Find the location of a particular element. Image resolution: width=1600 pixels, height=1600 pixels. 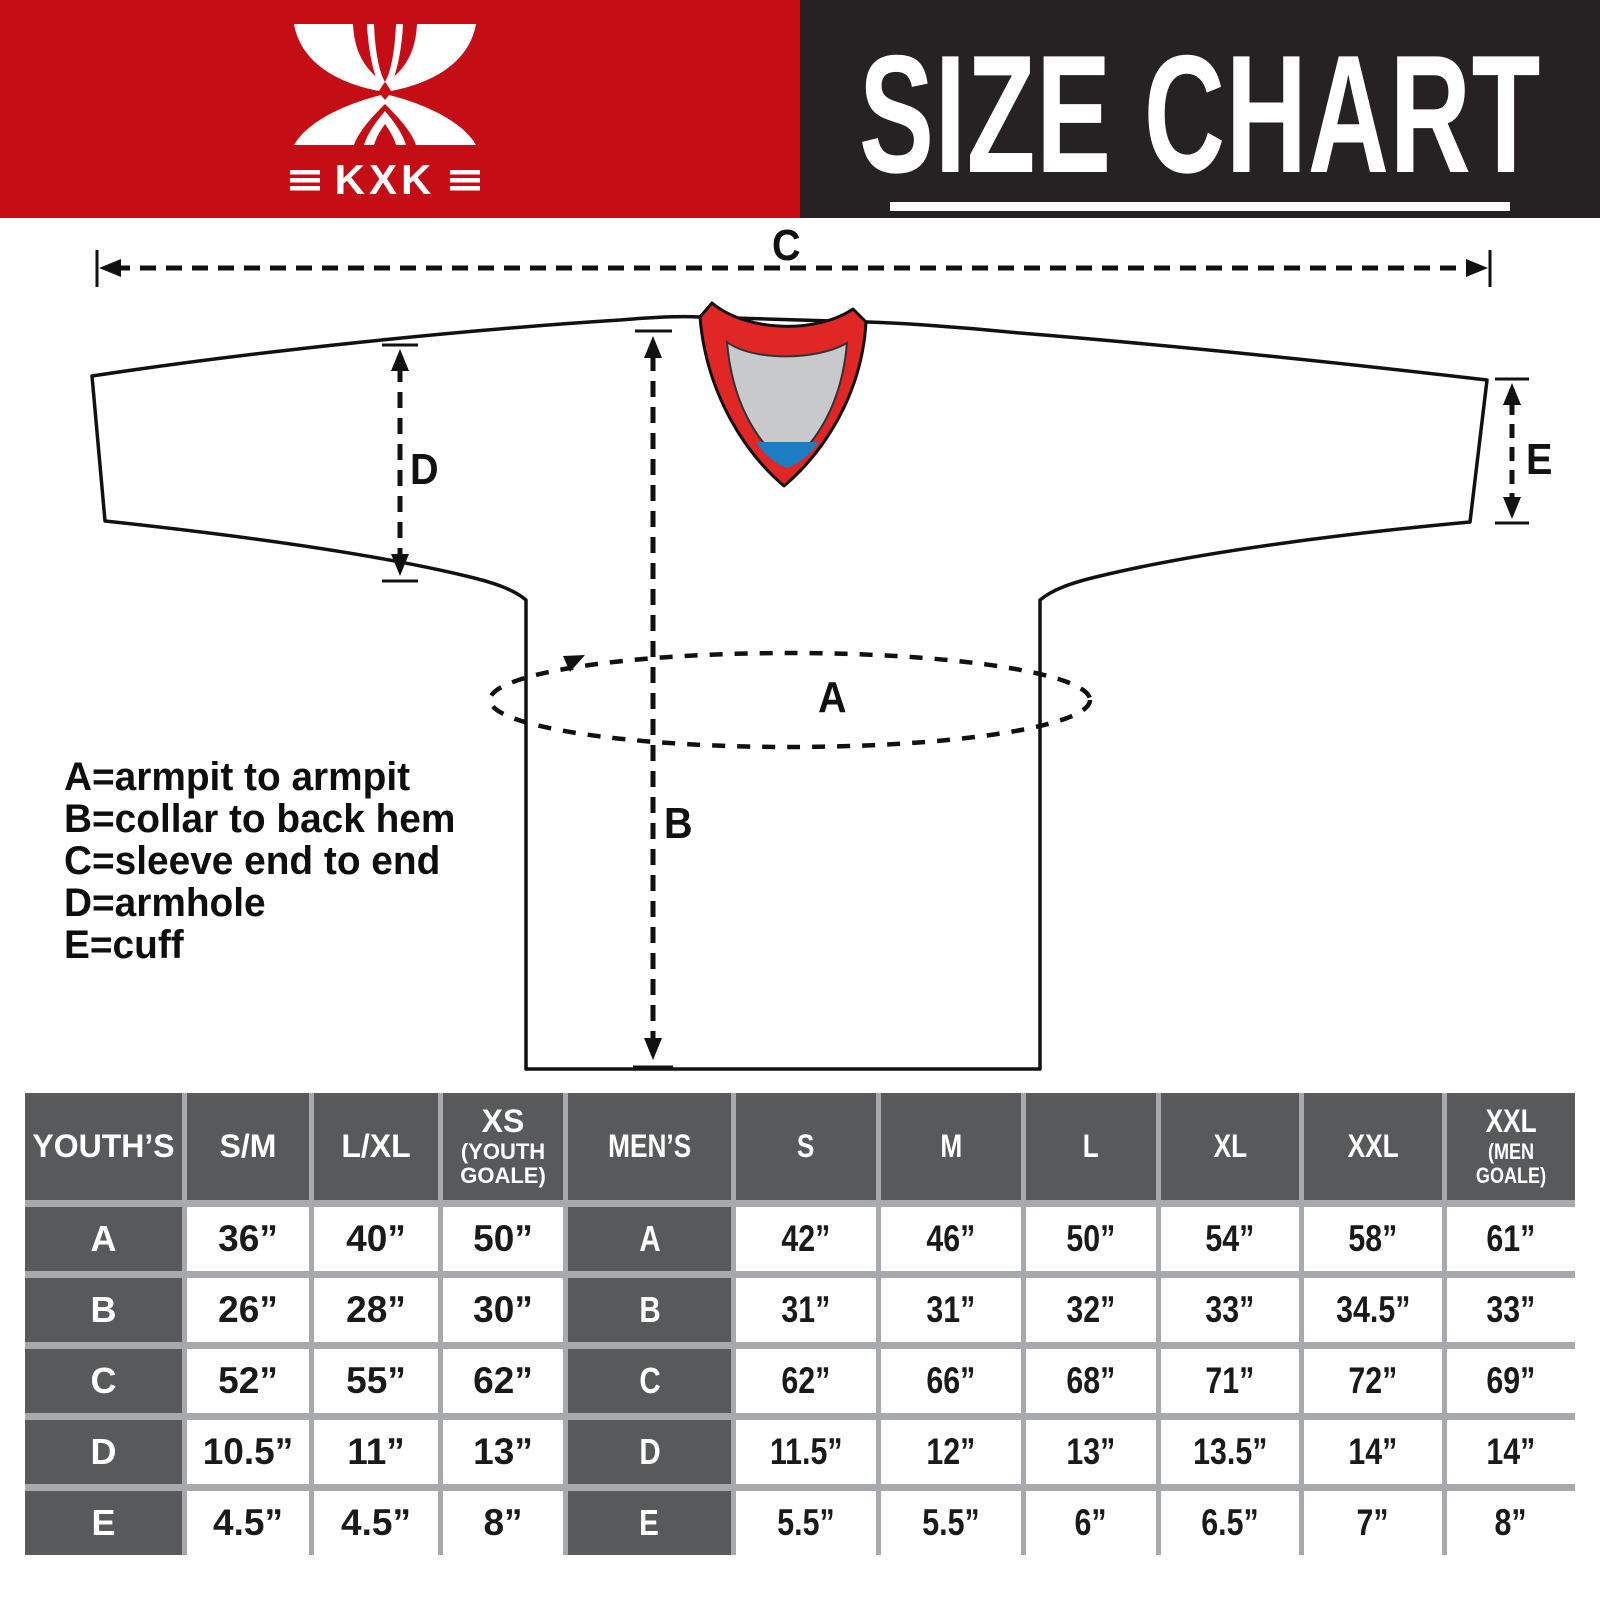

men-cell-c-1: 66” is located at coordinates (951, 1381).